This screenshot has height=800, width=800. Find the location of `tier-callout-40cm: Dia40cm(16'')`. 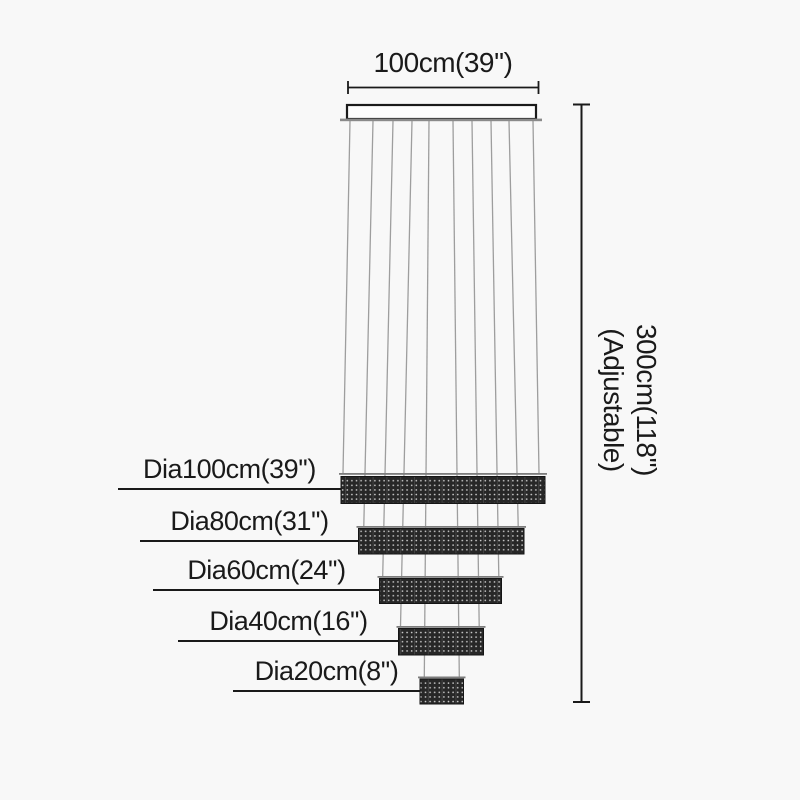

tier-callout-40cm: Dia40cm(16'') is located at coordinates (288, 622).